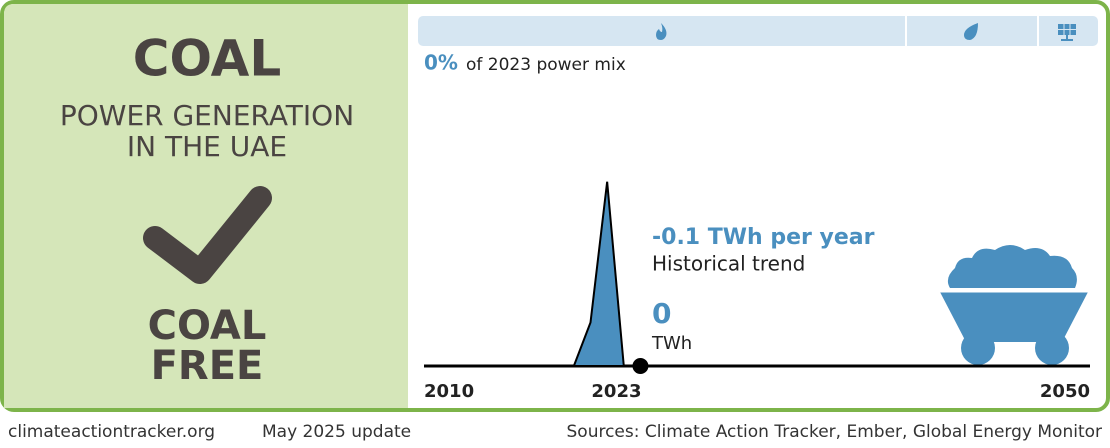  Describe the element at coordinates (207, 115) in the screenshot. I see `panel-subtitle: POWER GENERATION` at that location.